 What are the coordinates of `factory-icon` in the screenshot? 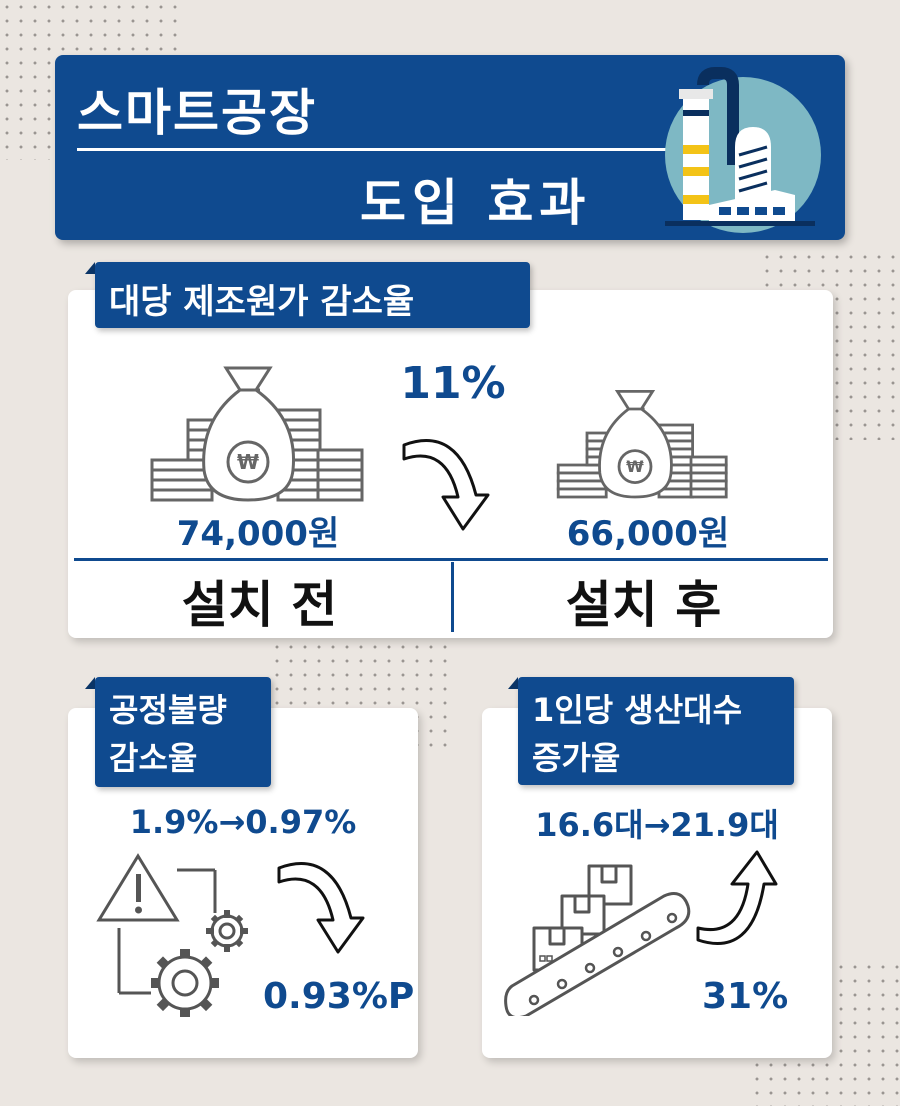 It's located at (743, 150).